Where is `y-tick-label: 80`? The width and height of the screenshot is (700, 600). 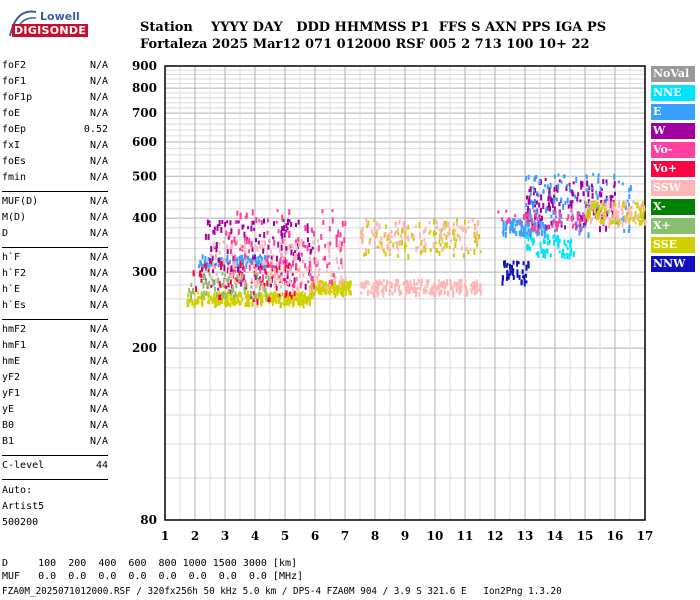 y-tick-label: 80 is located at coordinates (148, 520).